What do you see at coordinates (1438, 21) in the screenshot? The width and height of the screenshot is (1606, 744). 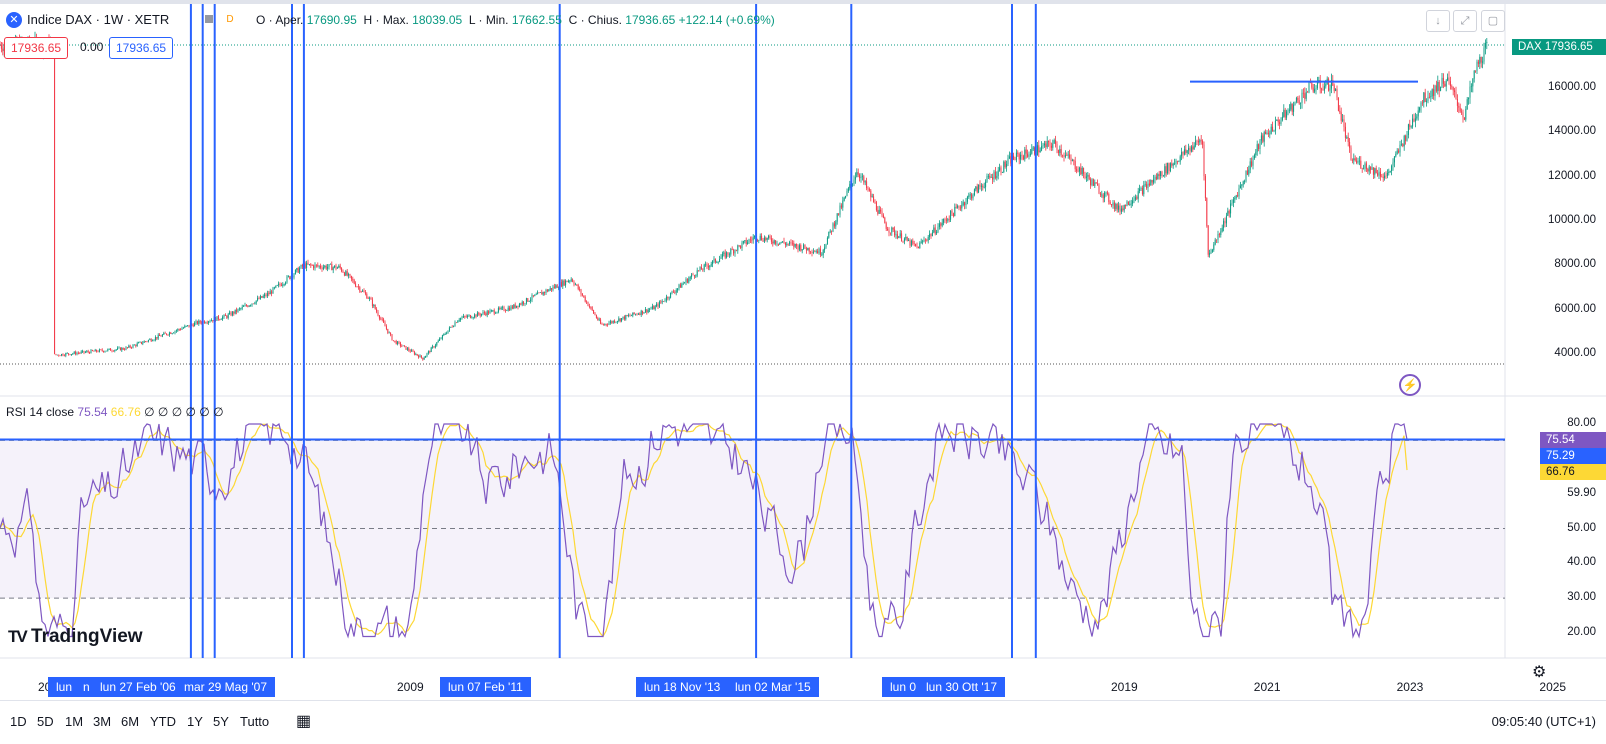 I see `download-icon: ↓` at bounding box center [1438, 21].